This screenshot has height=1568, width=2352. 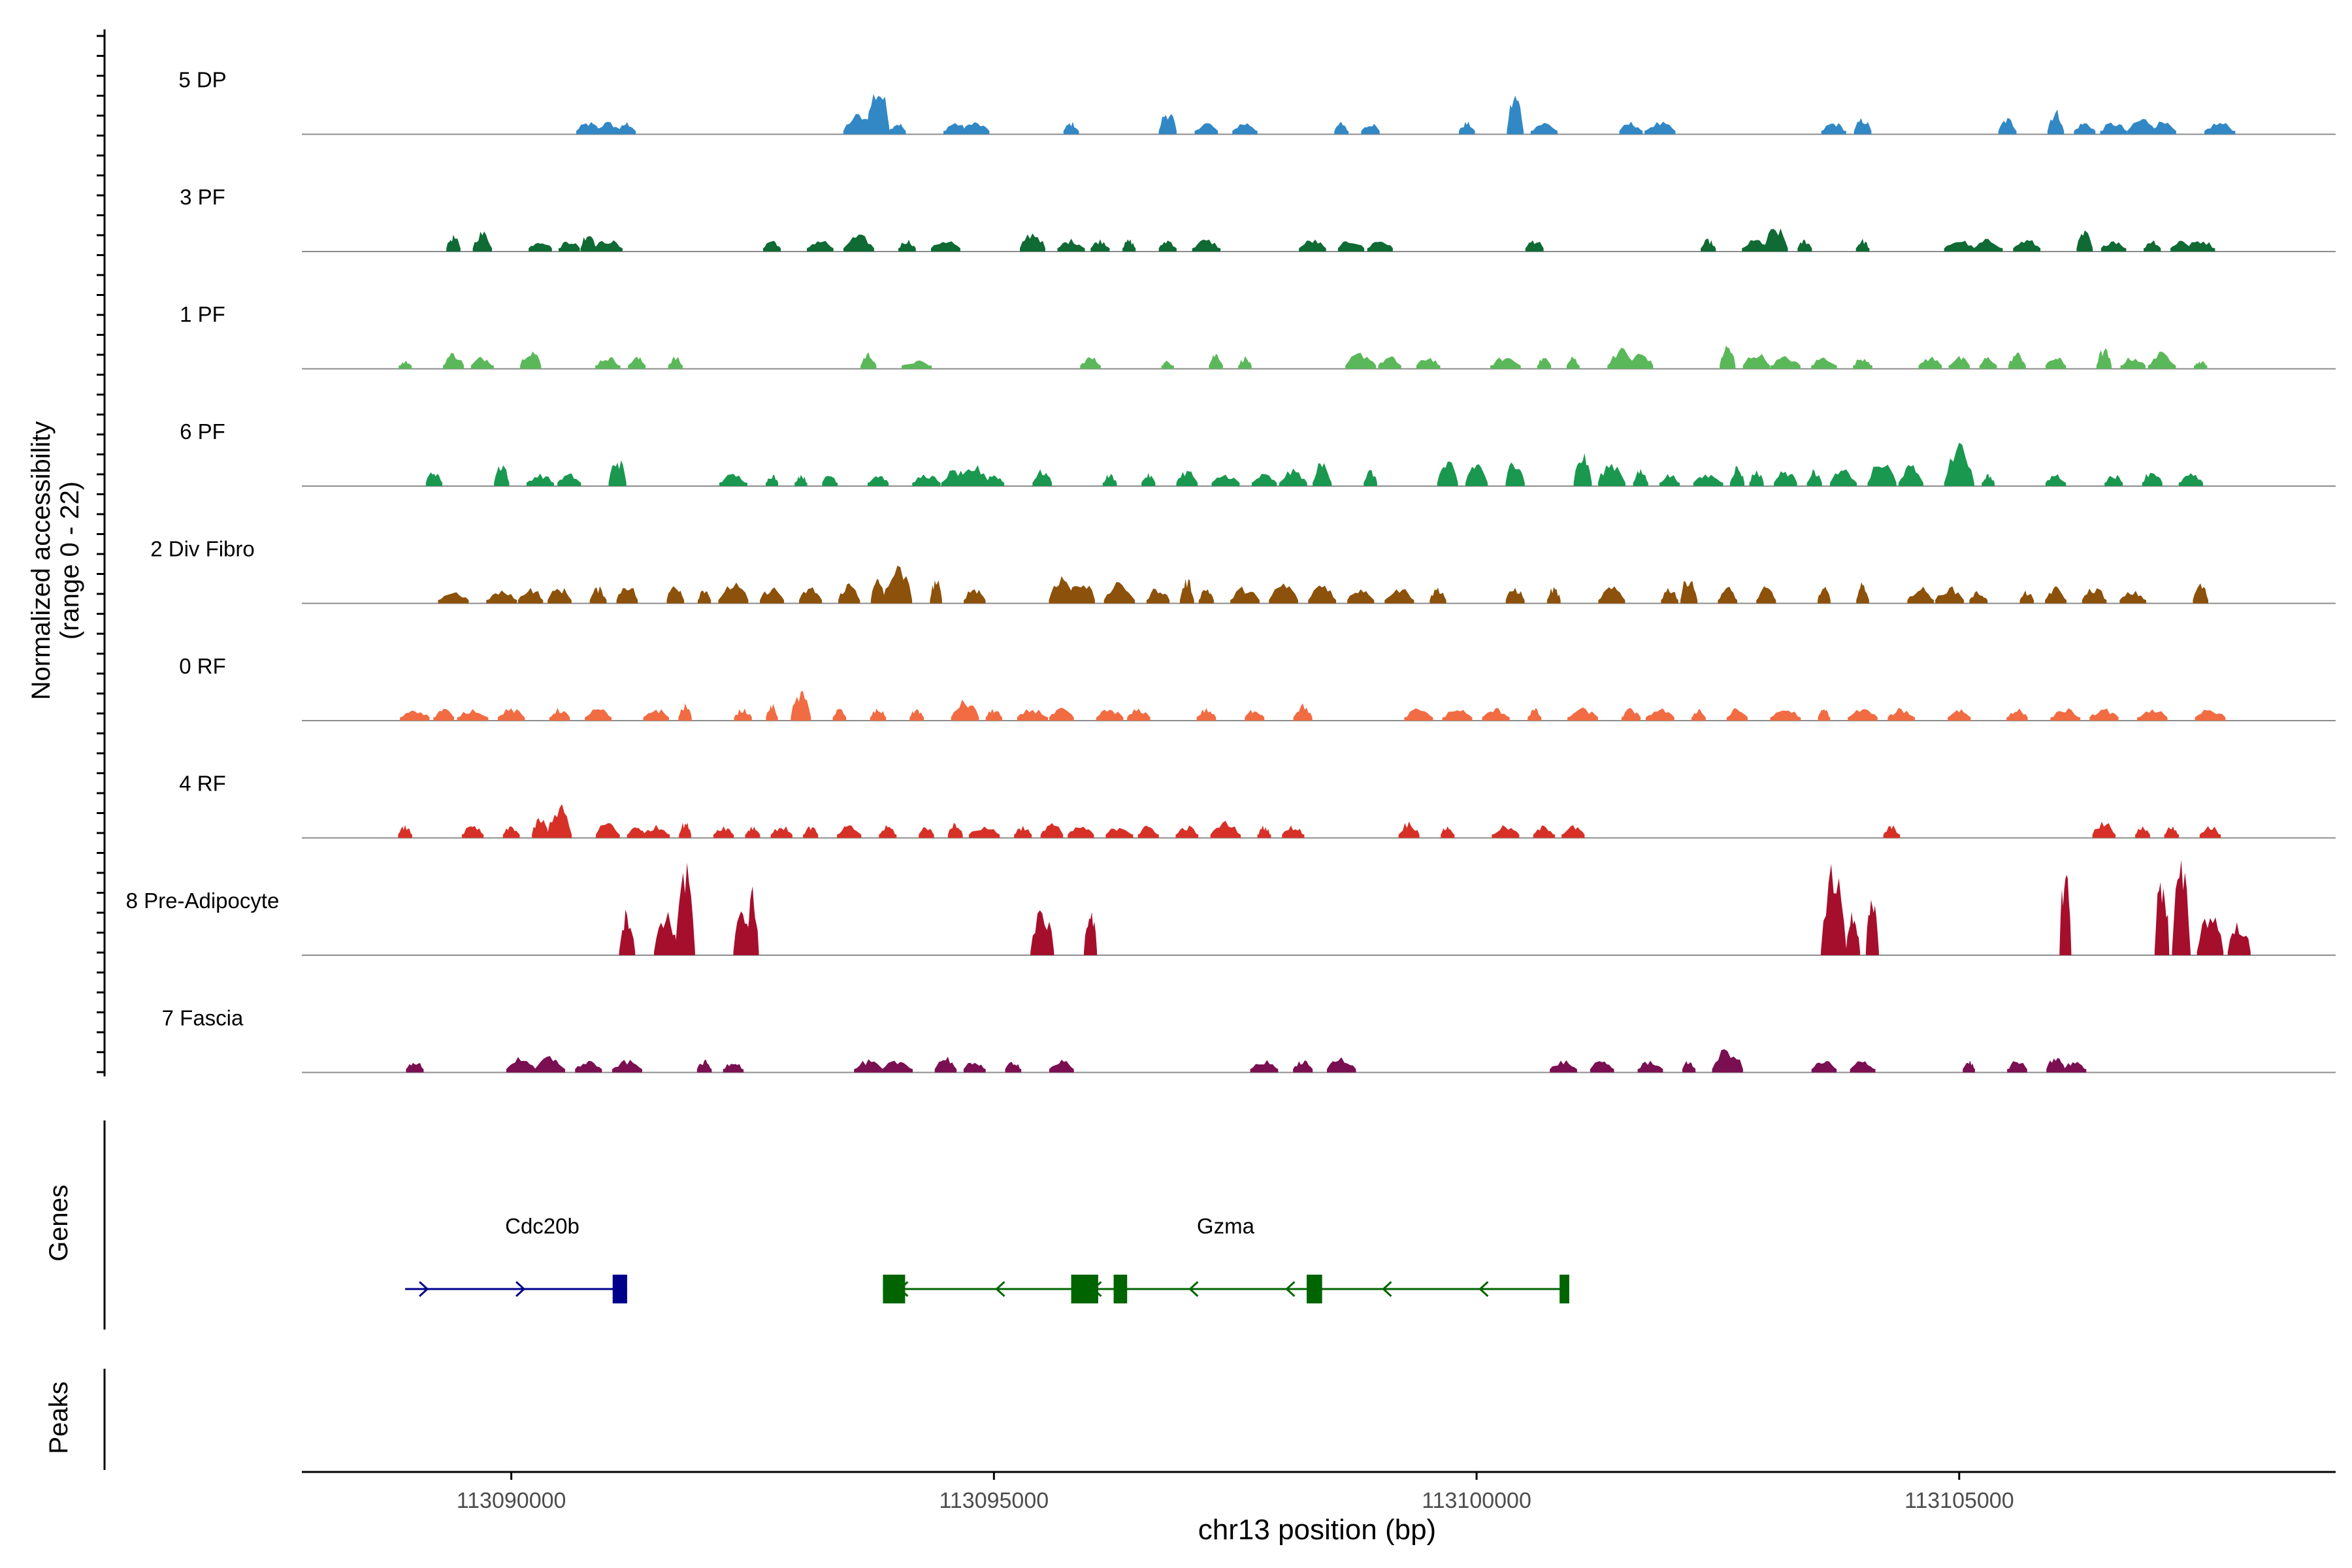 What do you see at coordinates (511, 1500) in the screenshot?
I see `x-tick-label: 113090000` at bounding box center [511, 1500].